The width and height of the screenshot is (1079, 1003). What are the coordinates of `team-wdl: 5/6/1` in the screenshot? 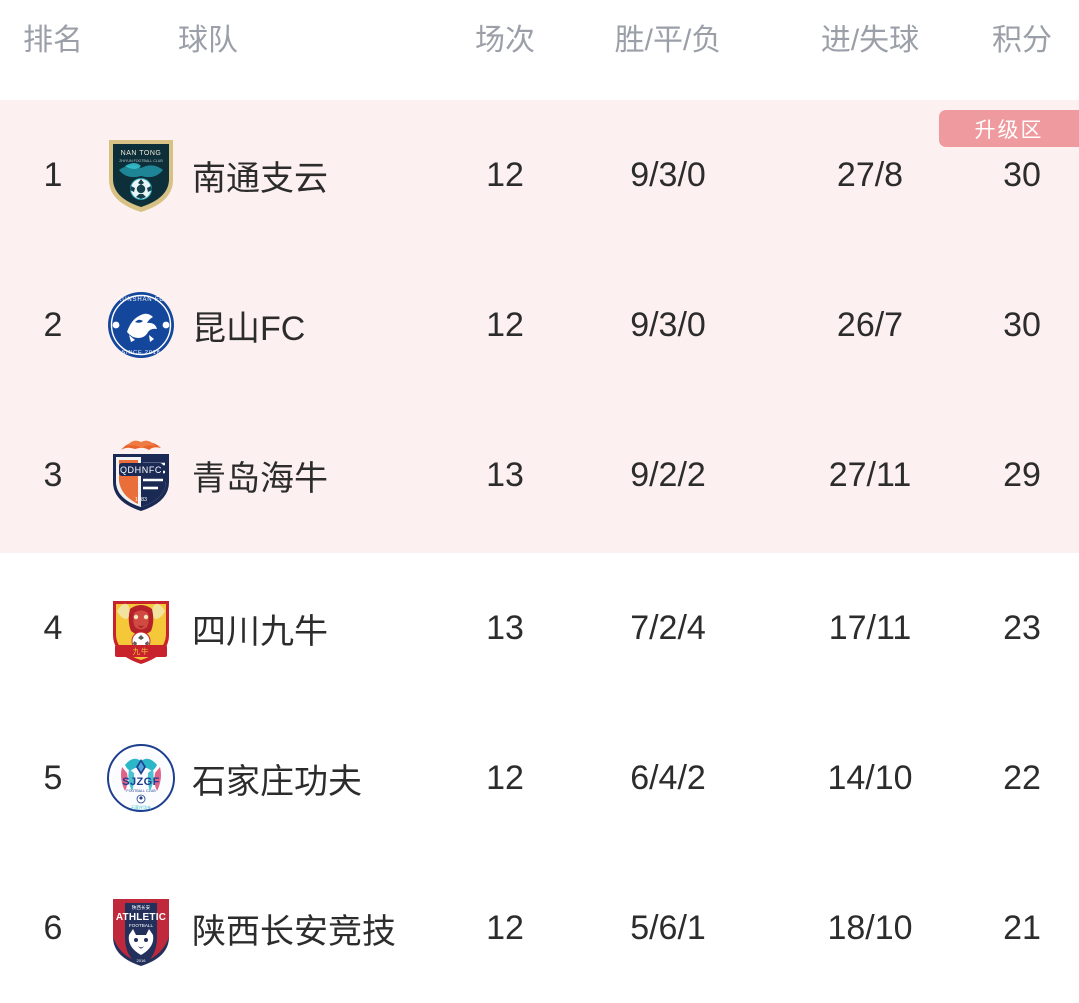 It's located at (668, 927).